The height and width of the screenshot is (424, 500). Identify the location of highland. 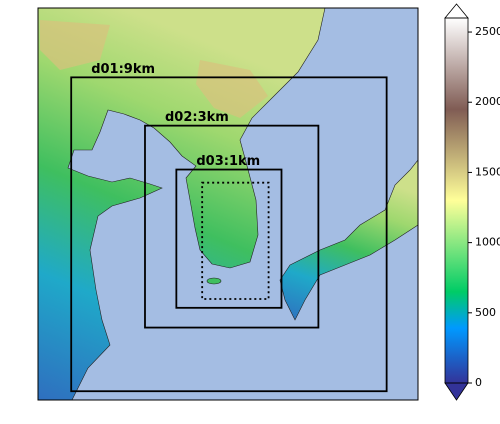
(154, 69).